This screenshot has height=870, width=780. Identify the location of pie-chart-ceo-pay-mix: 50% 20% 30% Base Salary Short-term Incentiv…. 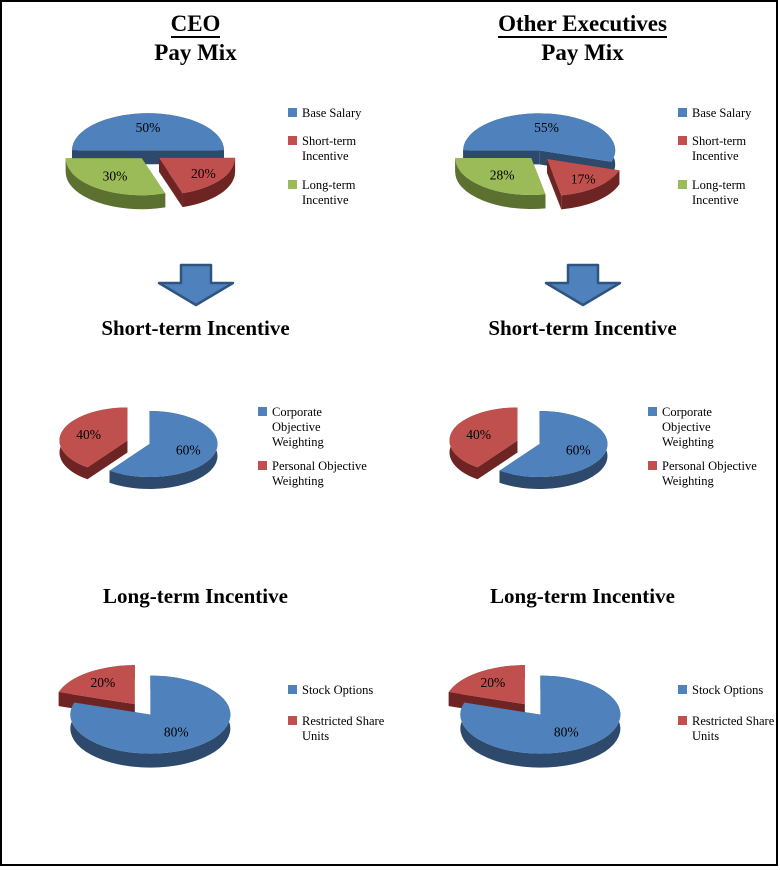
(197, 157).